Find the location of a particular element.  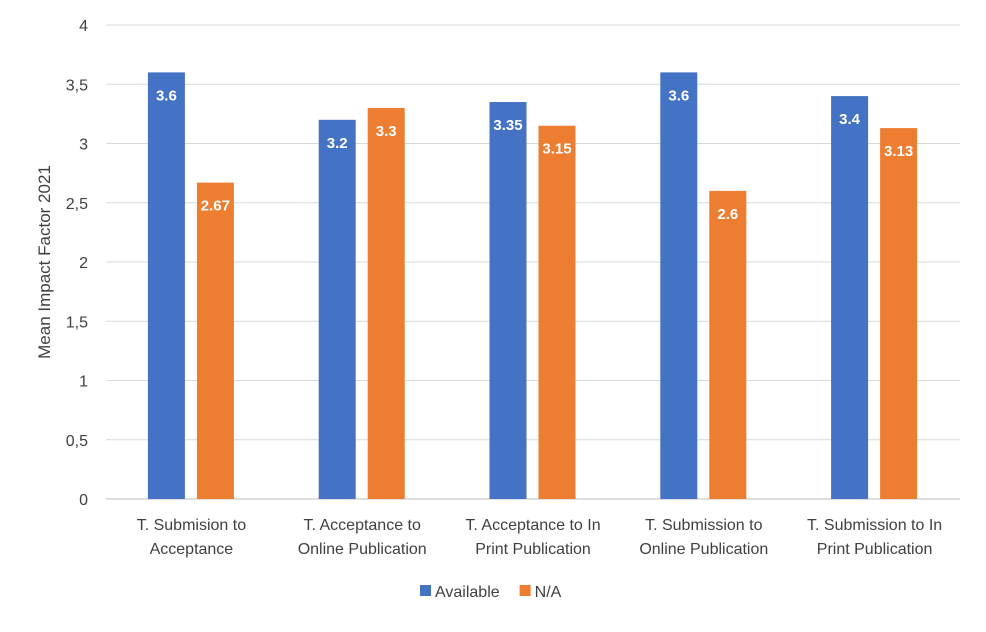

y-tick-label: 1 is located at coordinates (83, 382).